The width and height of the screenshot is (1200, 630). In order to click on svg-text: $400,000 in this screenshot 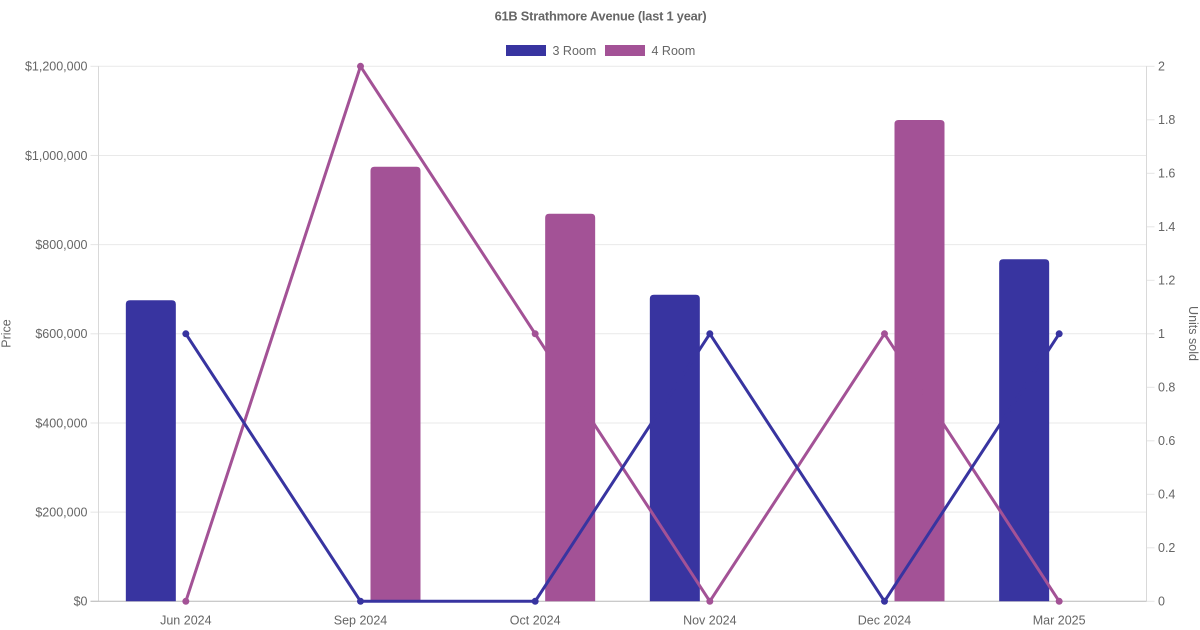, I will do `click(61, 423)`.